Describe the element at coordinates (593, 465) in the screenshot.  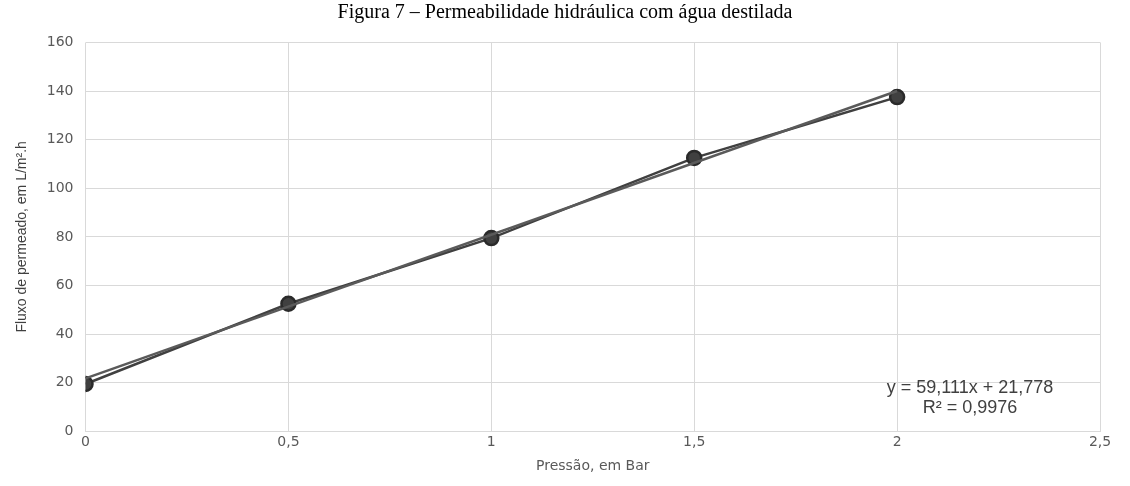
I see `x-axis-title: Pressão, em Bar` at that location.